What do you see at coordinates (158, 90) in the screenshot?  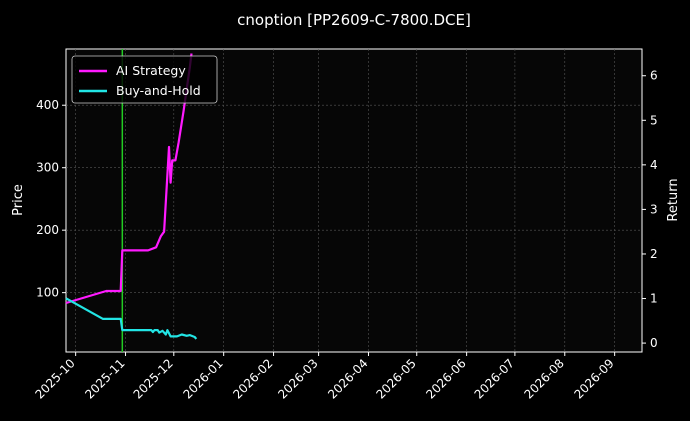 I see `legend-label: Buy-and-Hold` at bounding box center [158, 90].